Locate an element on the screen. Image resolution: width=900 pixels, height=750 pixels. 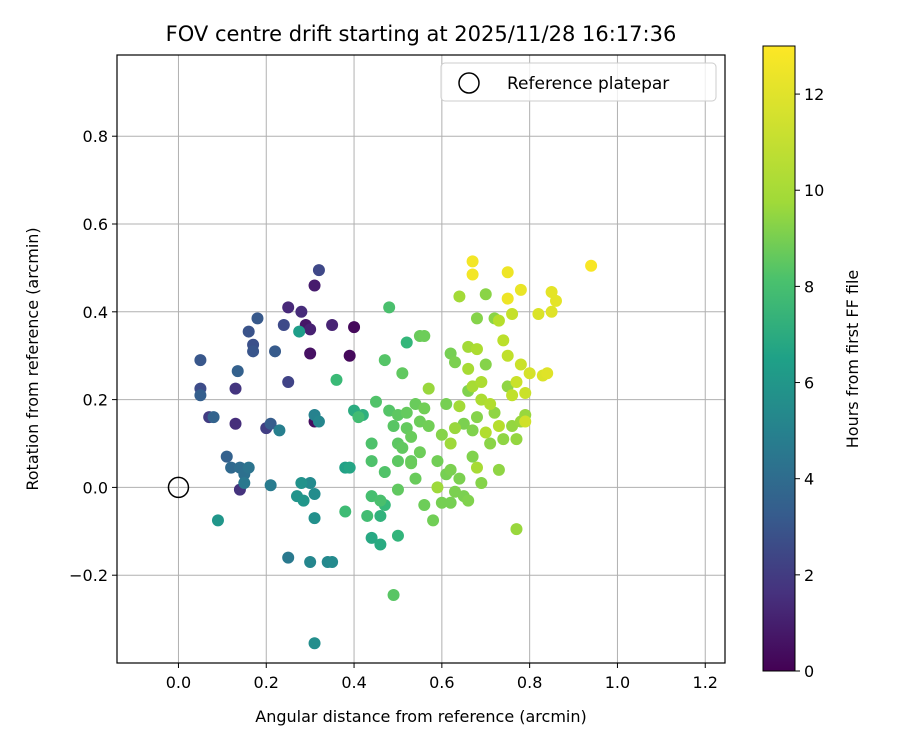
colorbar-frame is located at coordinates (779, 358).